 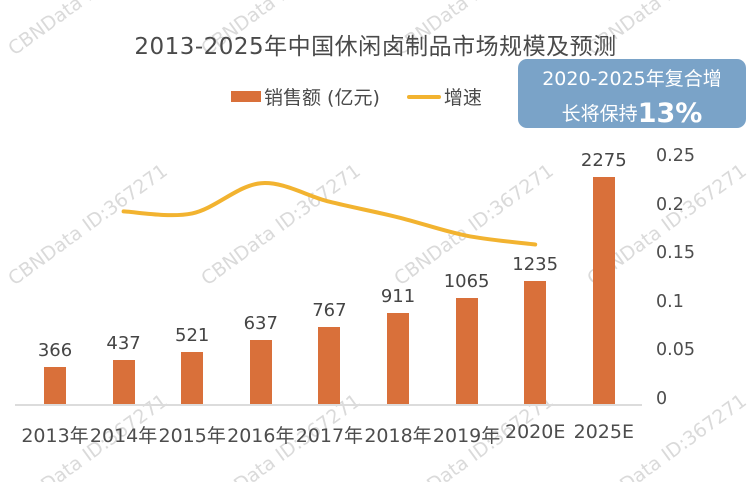 What do you see at coordinates (55, 350) in the screenshot?
I see `bar-value-label: 366` at bounding box center [55, 350].